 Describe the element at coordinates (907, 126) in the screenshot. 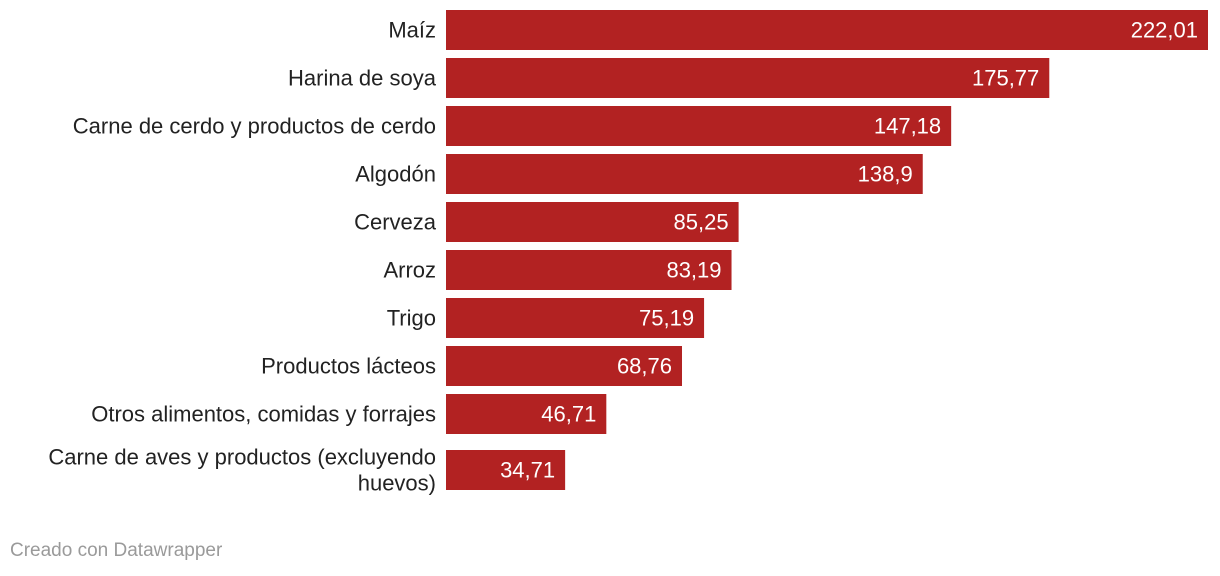

I see `bar-value-label: 147,18` at that location.